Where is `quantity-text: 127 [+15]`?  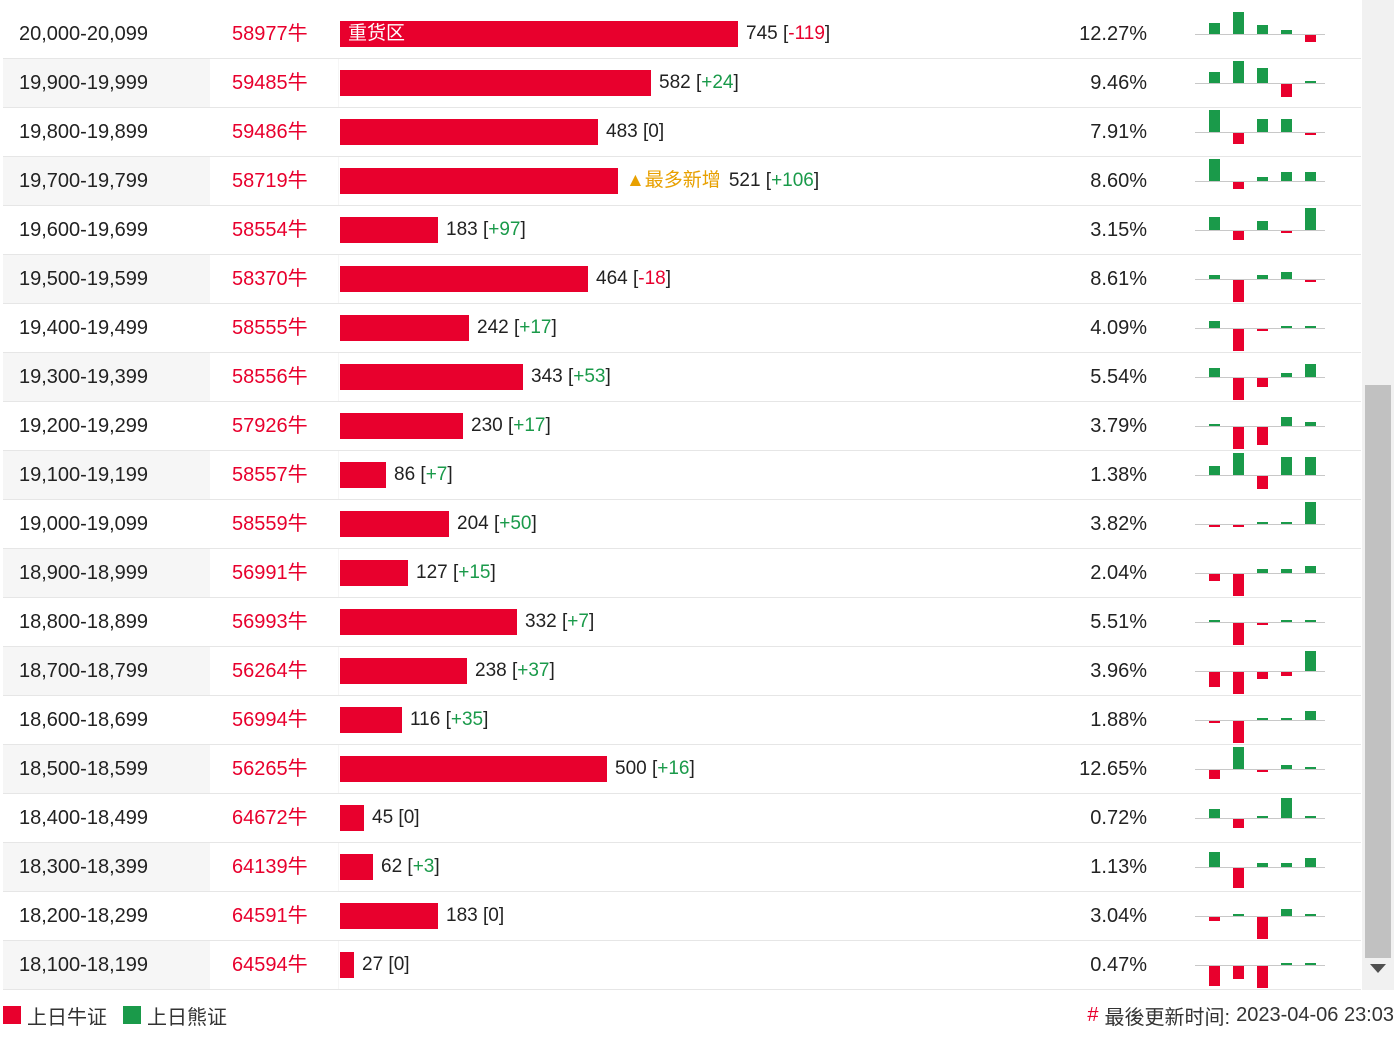 quantity-text: 127 [+15] is located at coordinates (456, 572).